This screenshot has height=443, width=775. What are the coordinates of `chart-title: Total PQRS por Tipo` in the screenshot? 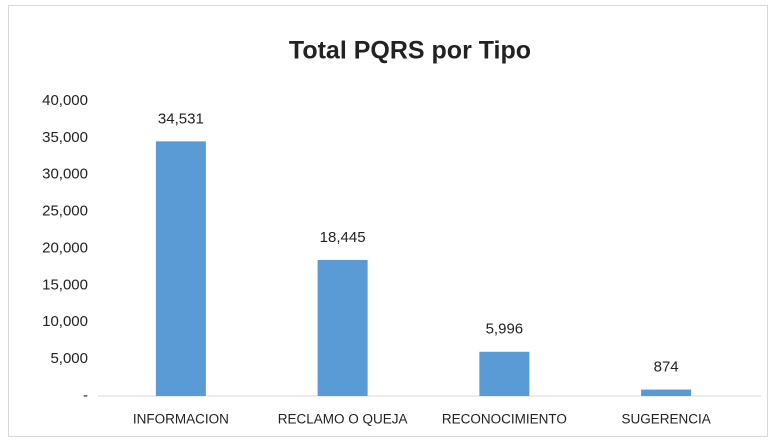 It's located at (410, 51).